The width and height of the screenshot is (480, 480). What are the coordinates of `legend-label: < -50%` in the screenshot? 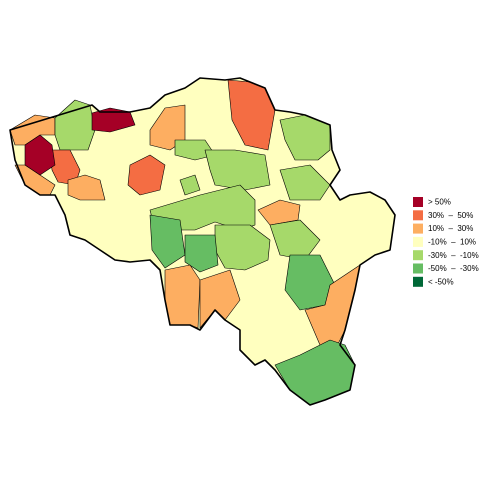 It's located at (441, 281).